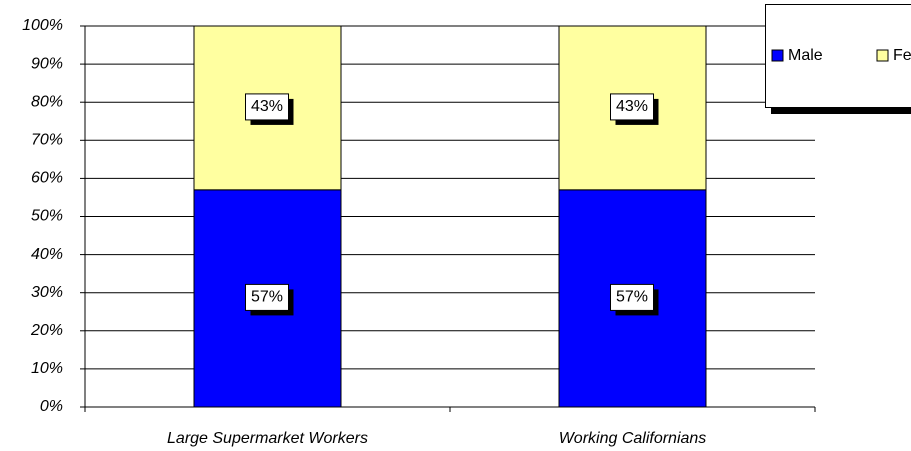  I want to click on y-tick-label: 10%, so click(47, 368).